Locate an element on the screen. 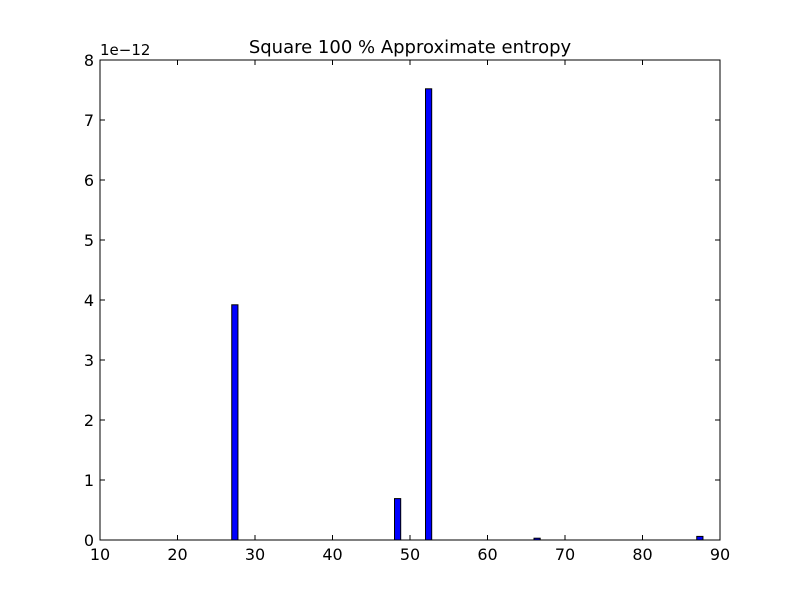 The width and height of the screenshot is (800, 600). y-tick-label: 1 is located at coordinates (89, 480).